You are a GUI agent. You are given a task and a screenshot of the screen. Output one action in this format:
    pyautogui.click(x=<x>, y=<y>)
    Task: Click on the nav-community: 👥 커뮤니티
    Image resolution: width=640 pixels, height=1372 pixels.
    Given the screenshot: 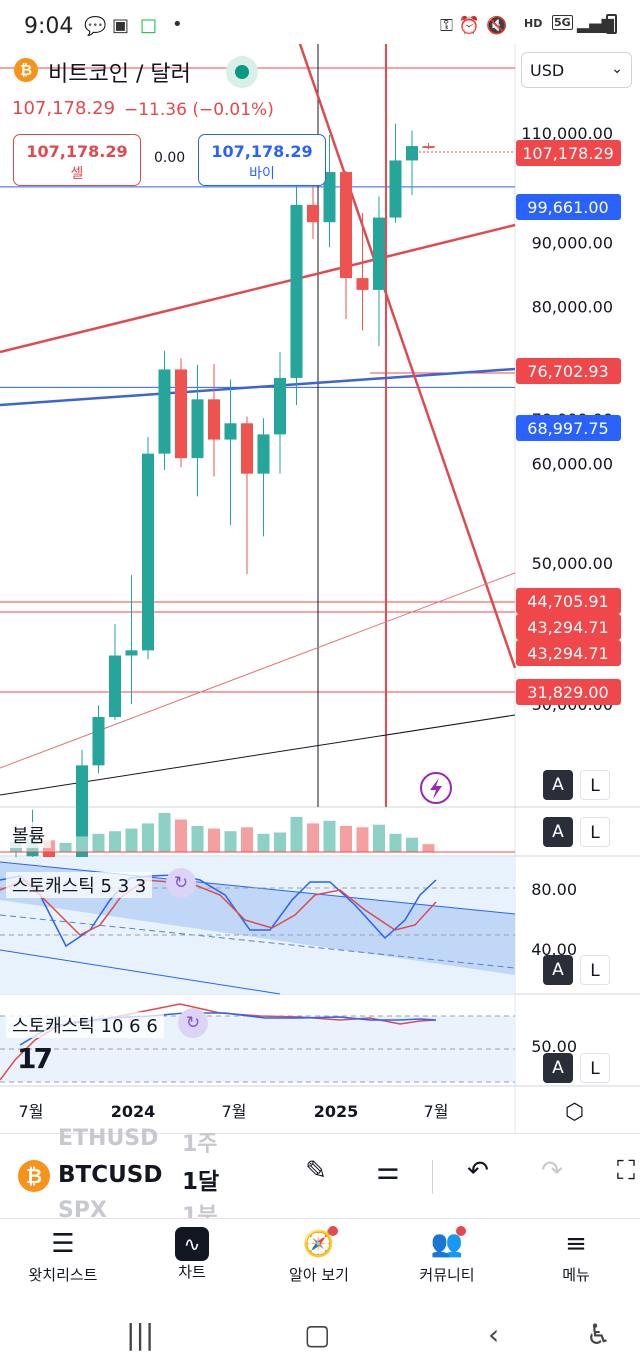 What is the action you would take?
    pyautogui.click(x=447, y=1254)
    